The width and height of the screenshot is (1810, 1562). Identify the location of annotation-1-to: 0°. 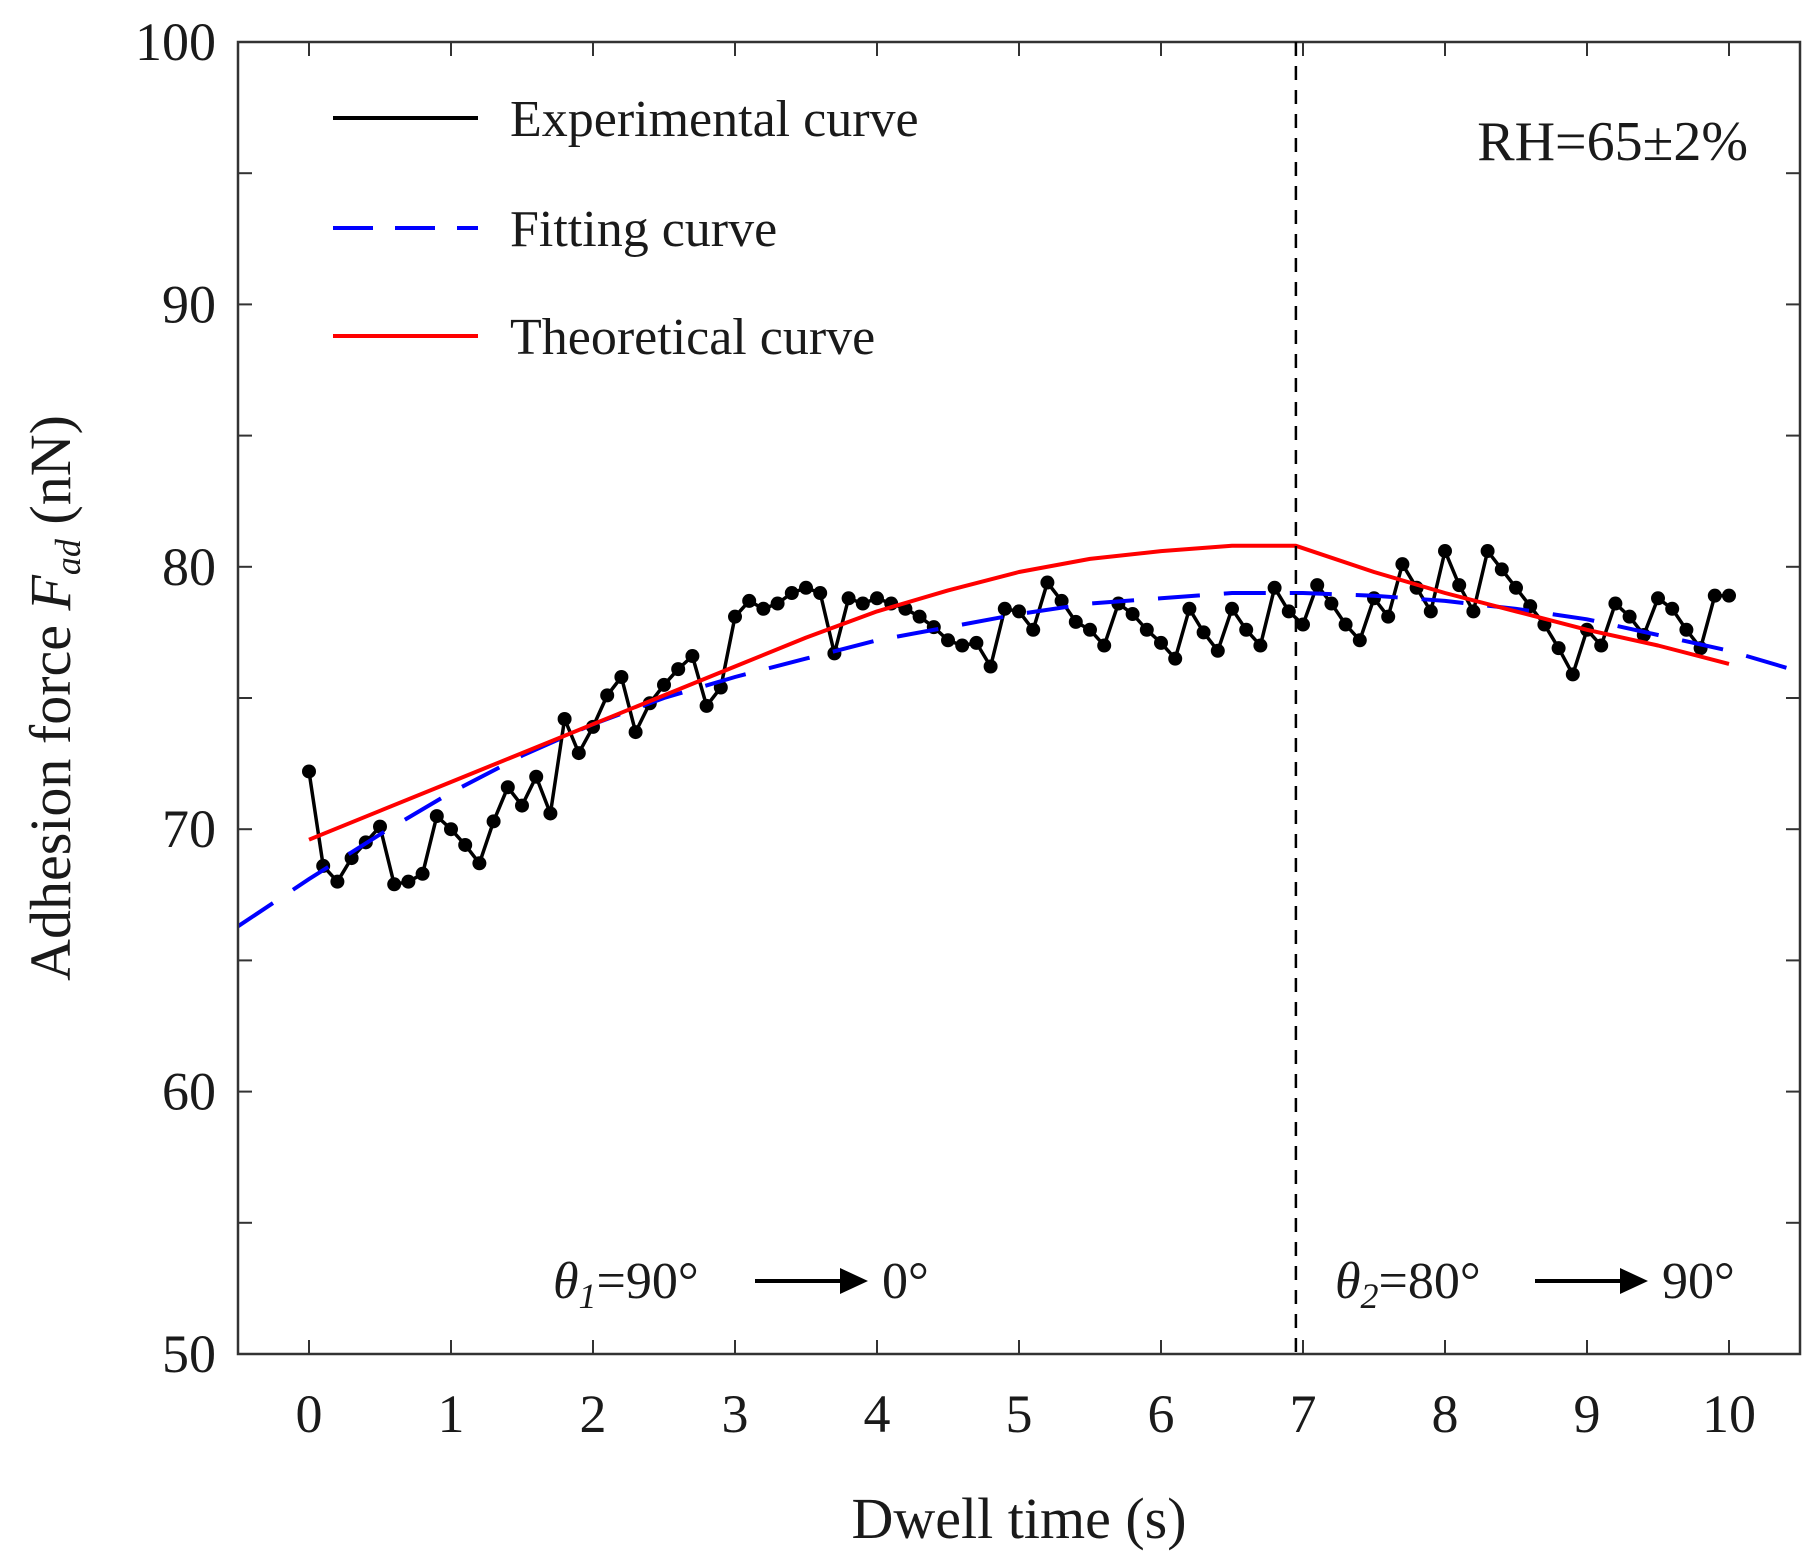
(905, 1281).